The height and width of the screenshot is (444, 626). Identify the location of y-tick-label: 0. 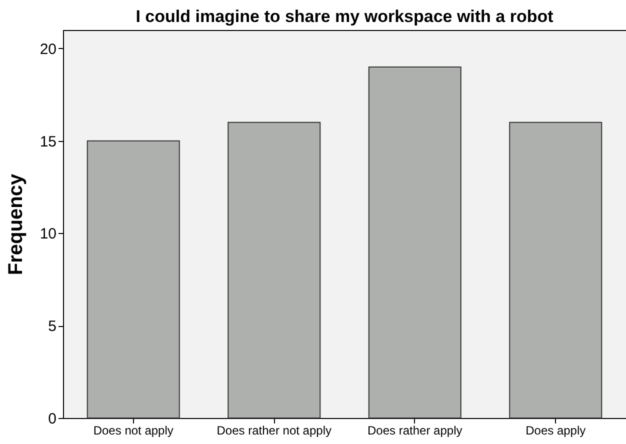
(52, 419).